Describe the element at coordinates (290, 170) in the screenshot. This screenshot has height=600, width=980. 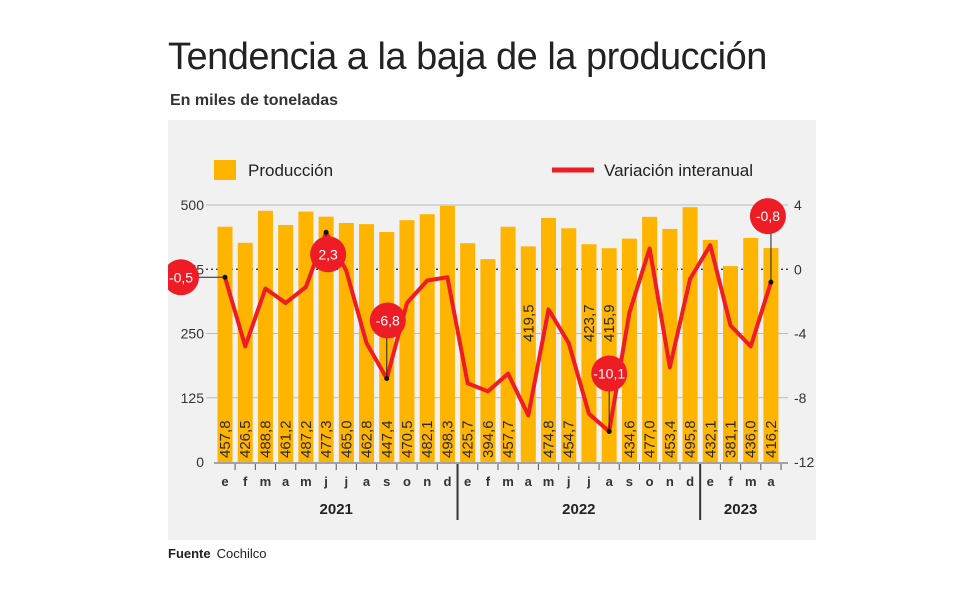
I see `legend-bar-label: Producción` at that location.